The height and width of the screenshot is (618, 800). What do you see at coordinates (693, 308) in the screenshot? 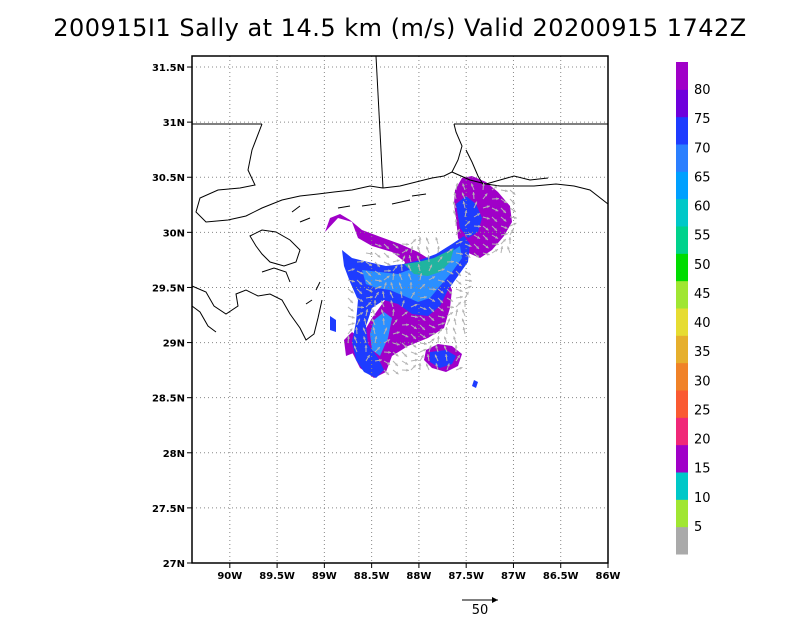
I see `colorbar: 5 10 15 20 25 30 35 40 45 50 55 60 65 70 75 80` at bounding box center [693, 308].